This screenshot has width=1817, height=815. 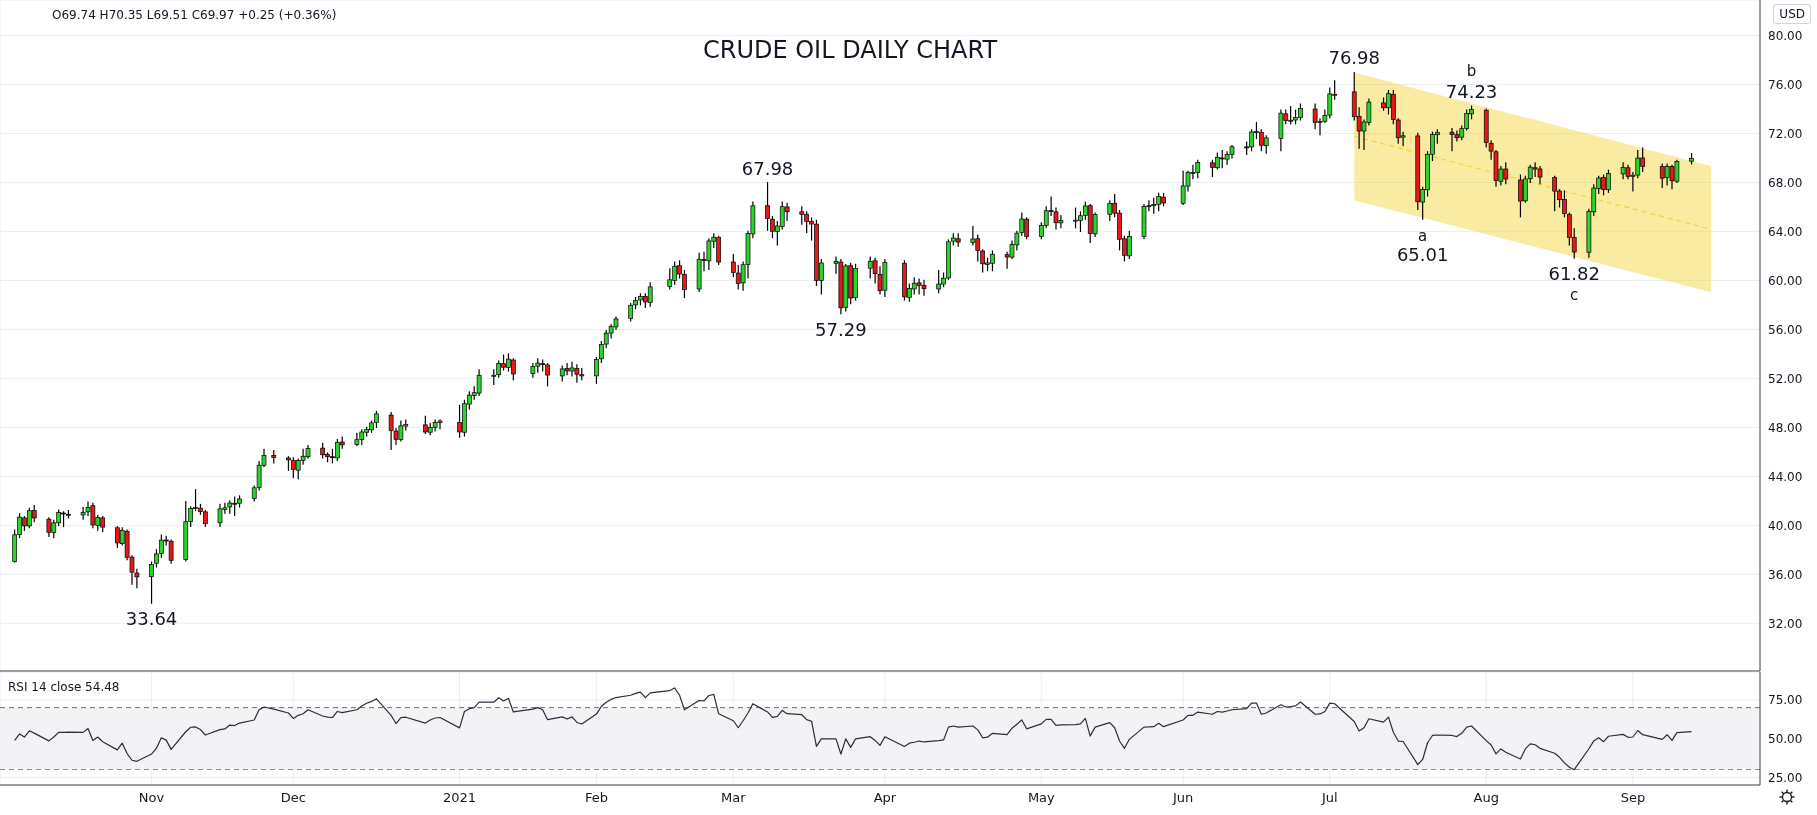 I want to click on text: USD, so click(x=1792, y=14).